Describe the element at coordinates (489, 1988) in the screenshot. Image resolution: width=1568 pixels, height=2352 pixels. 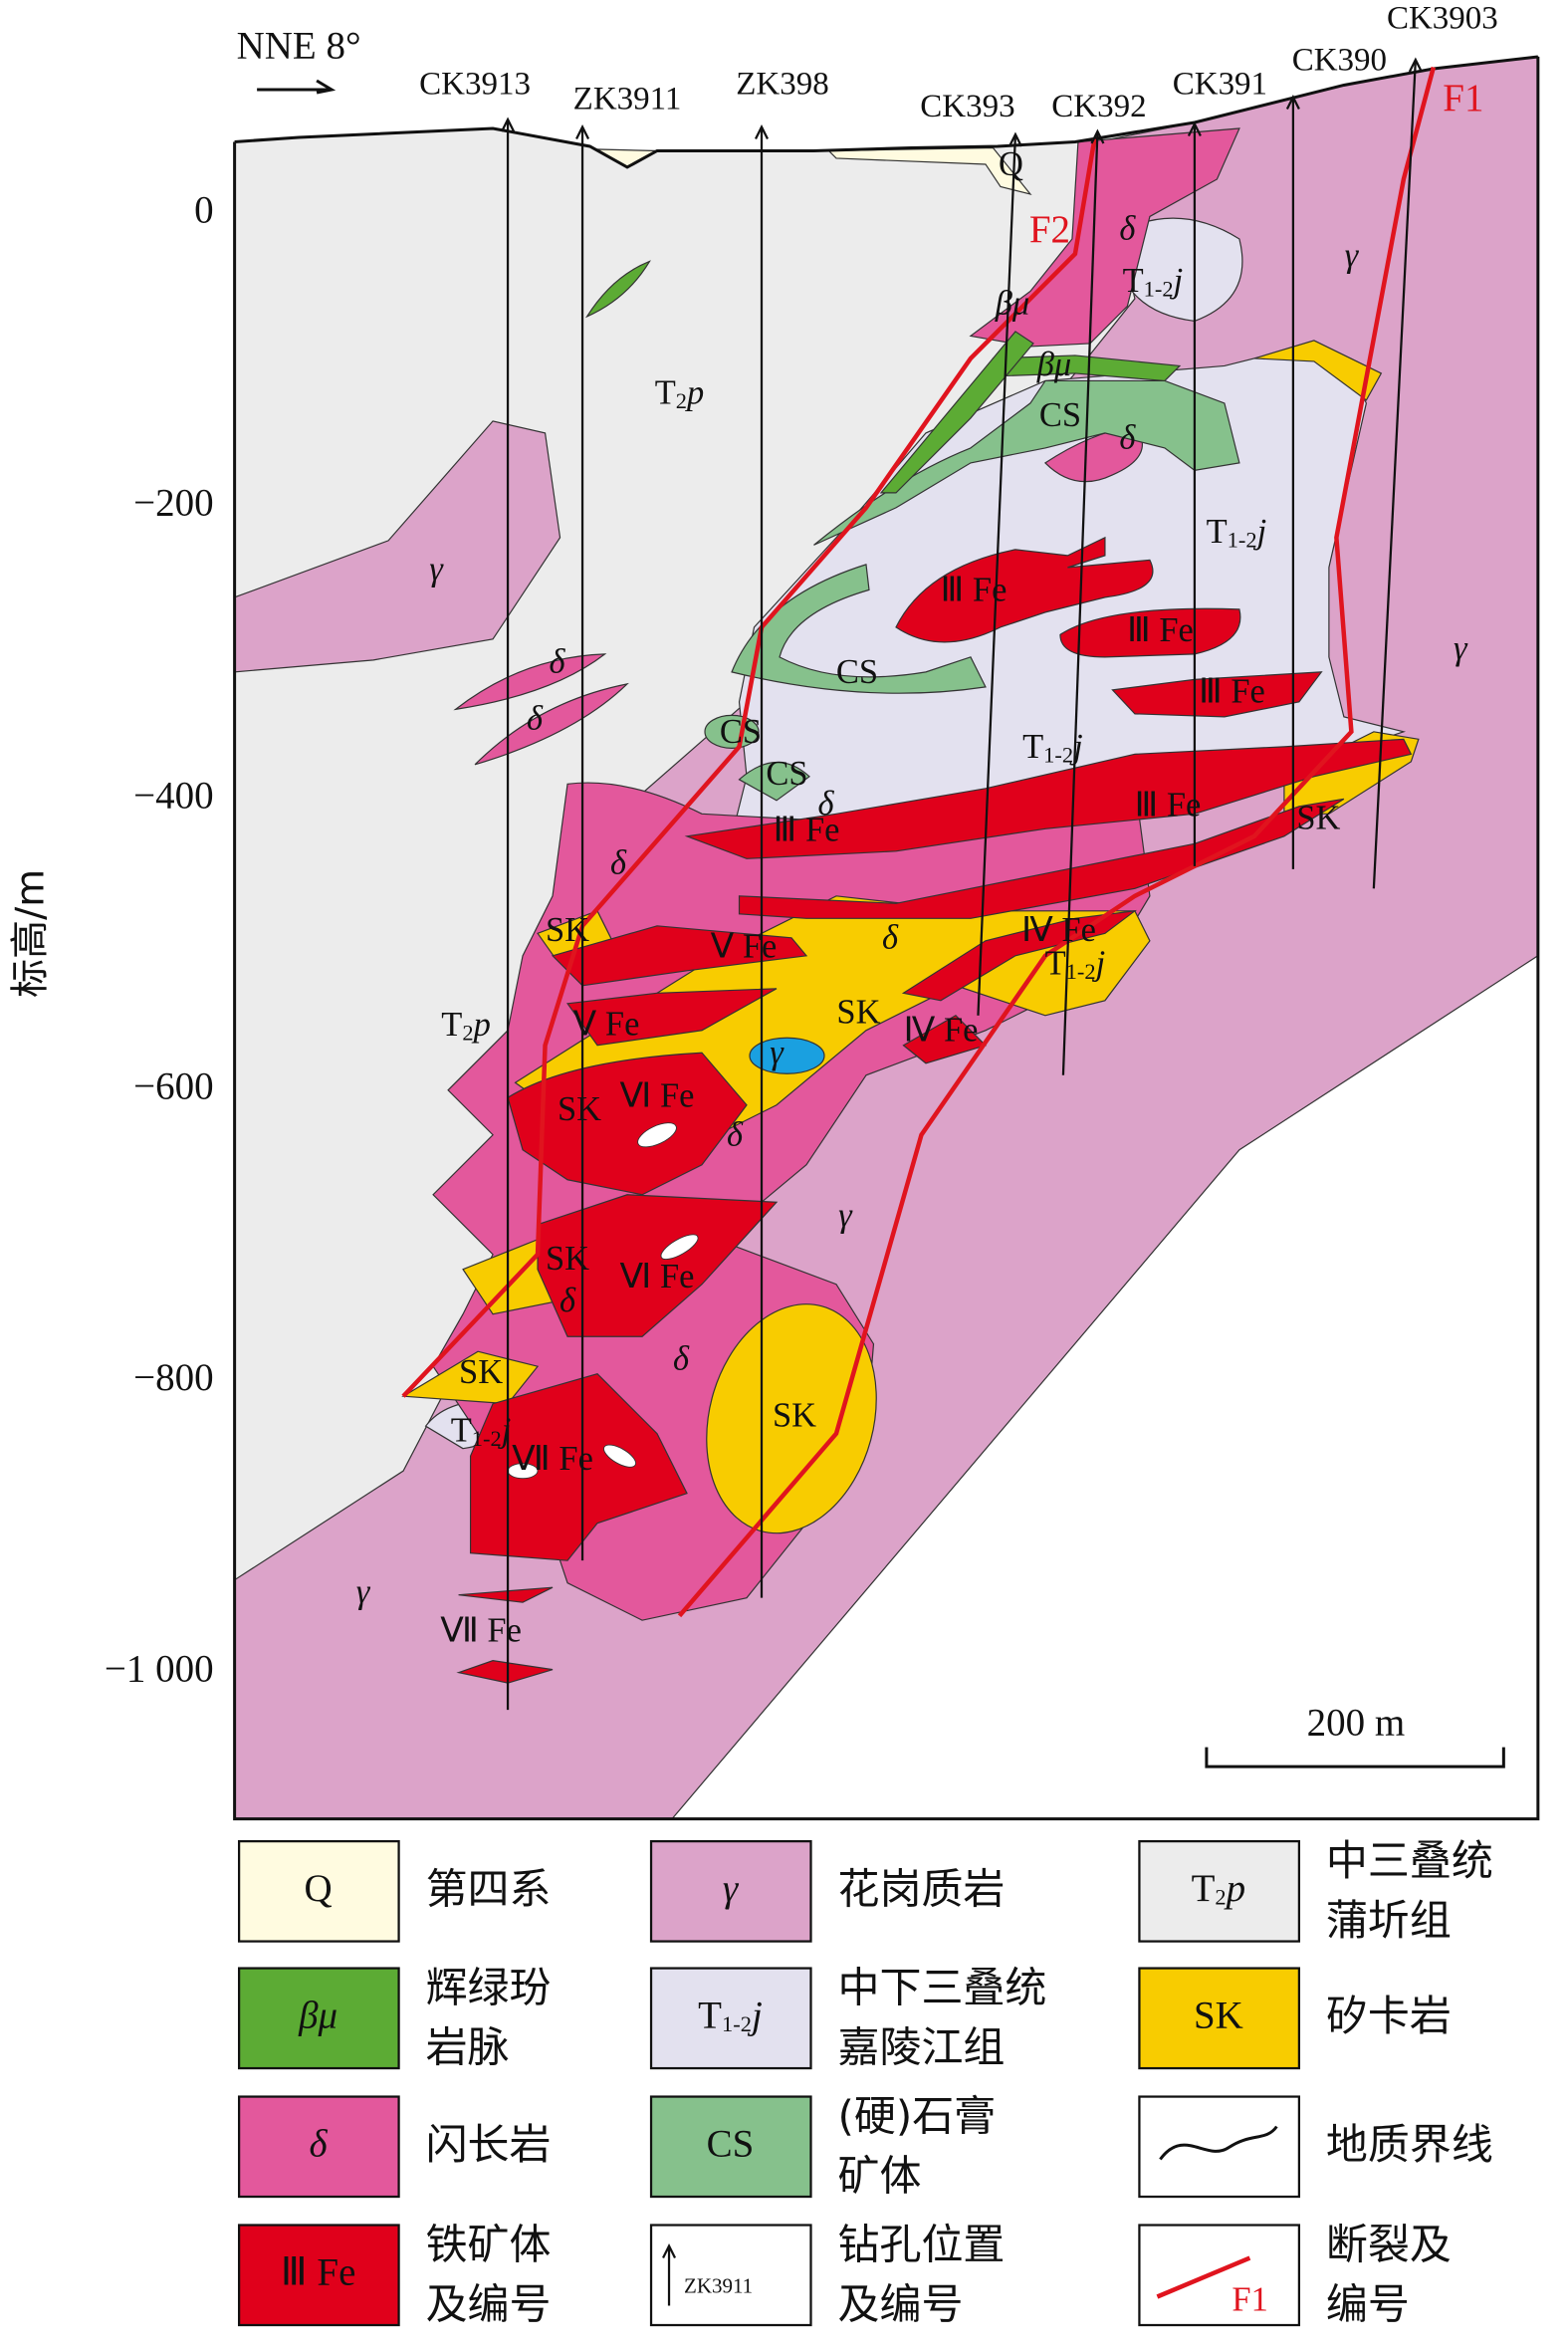
I see `legend-text: 辉绿玢` at that location.